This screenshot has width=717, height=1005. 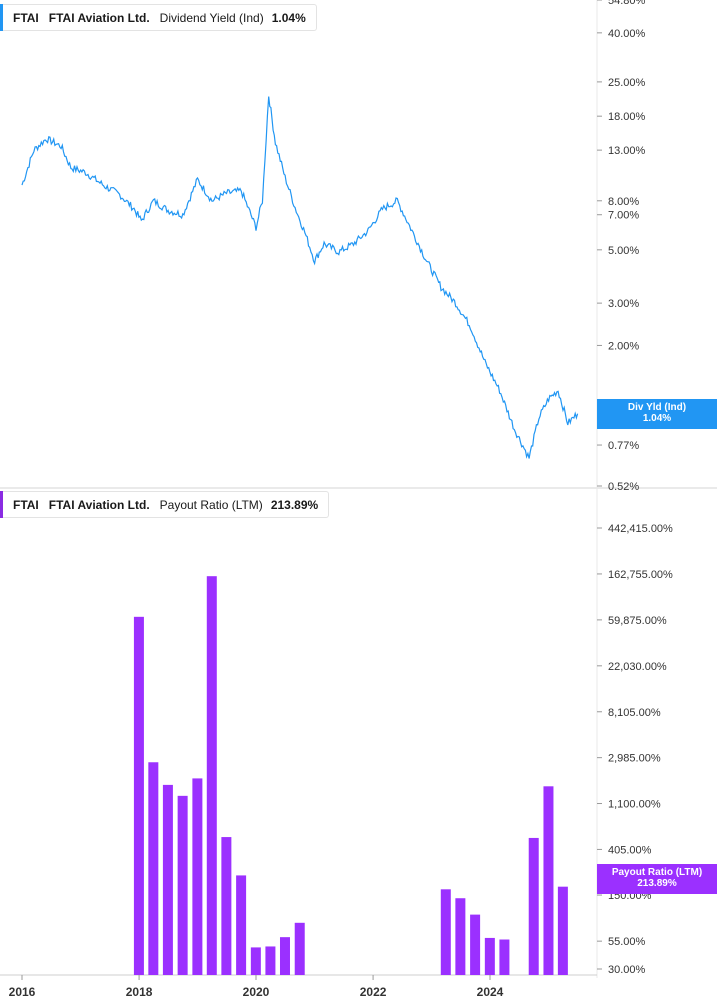 What do you see at coordinates (211, 17) in the screenshot?
I see `top-legend-metric: Dividend Yield (Ind)` at bounding box center [211, 17].